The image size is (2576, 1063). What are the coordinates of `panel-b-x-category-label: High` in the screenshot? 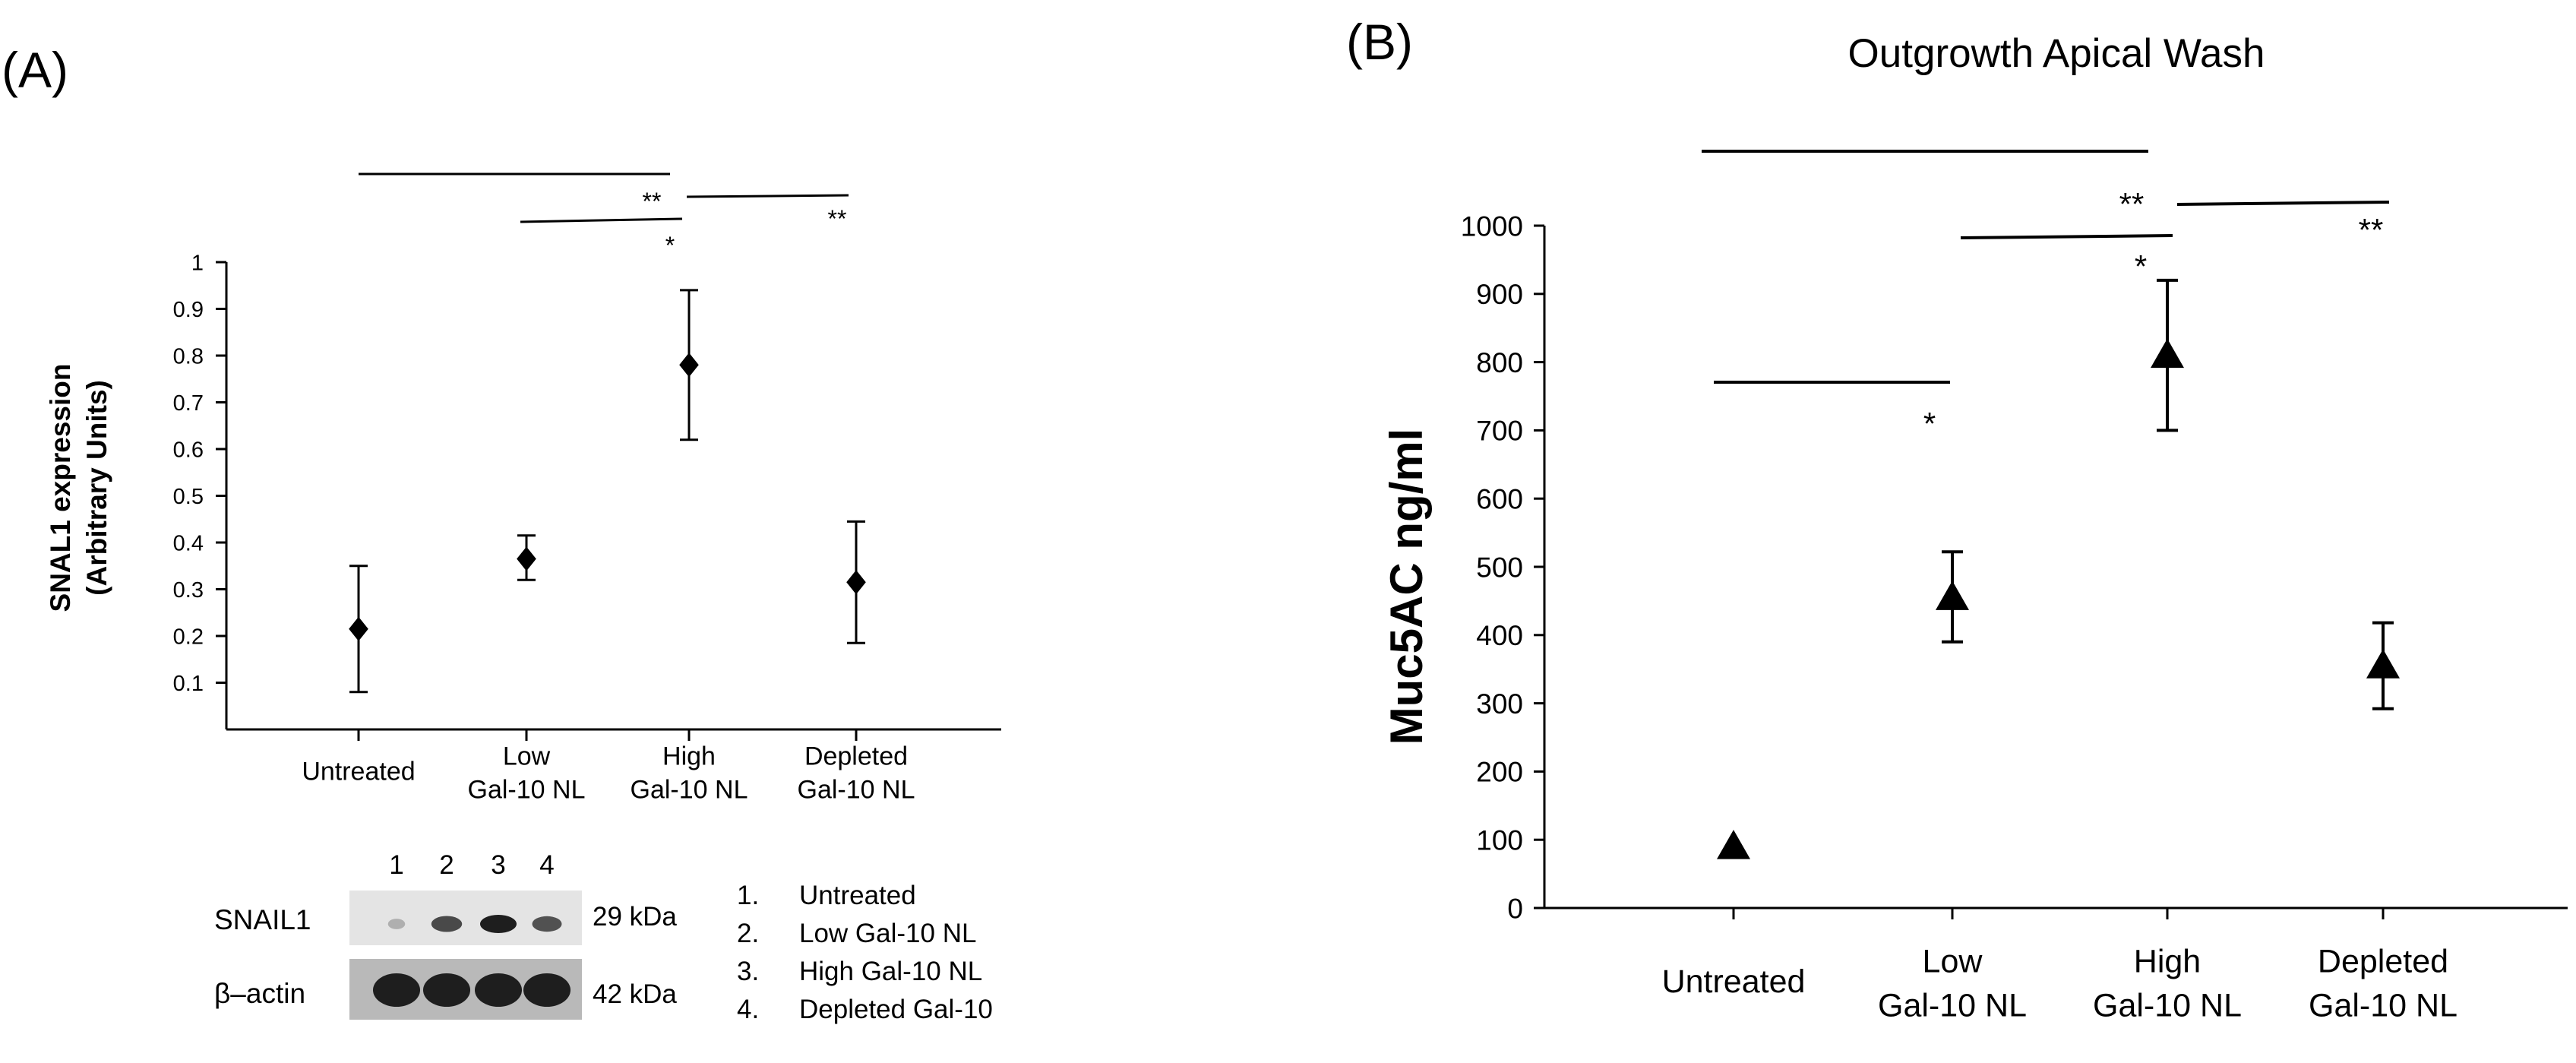 It's located at (2167, 962).